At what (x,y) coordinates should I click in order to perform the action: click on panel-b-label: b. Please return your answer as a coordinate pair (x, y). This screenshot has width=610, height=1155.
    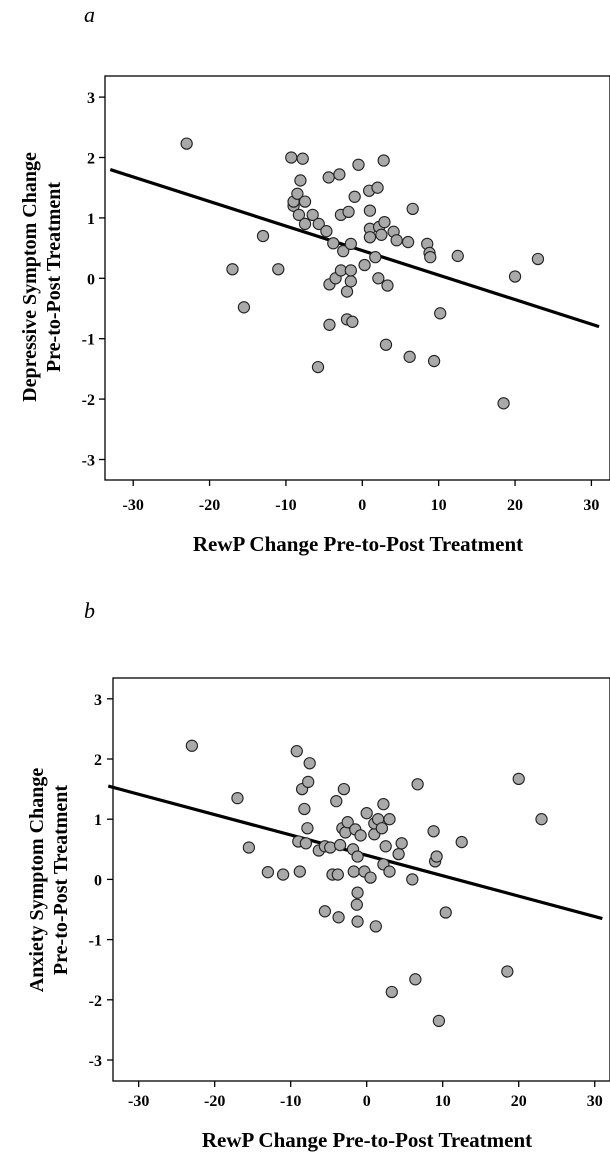
    Looking at the image, I should click on (89, 610).